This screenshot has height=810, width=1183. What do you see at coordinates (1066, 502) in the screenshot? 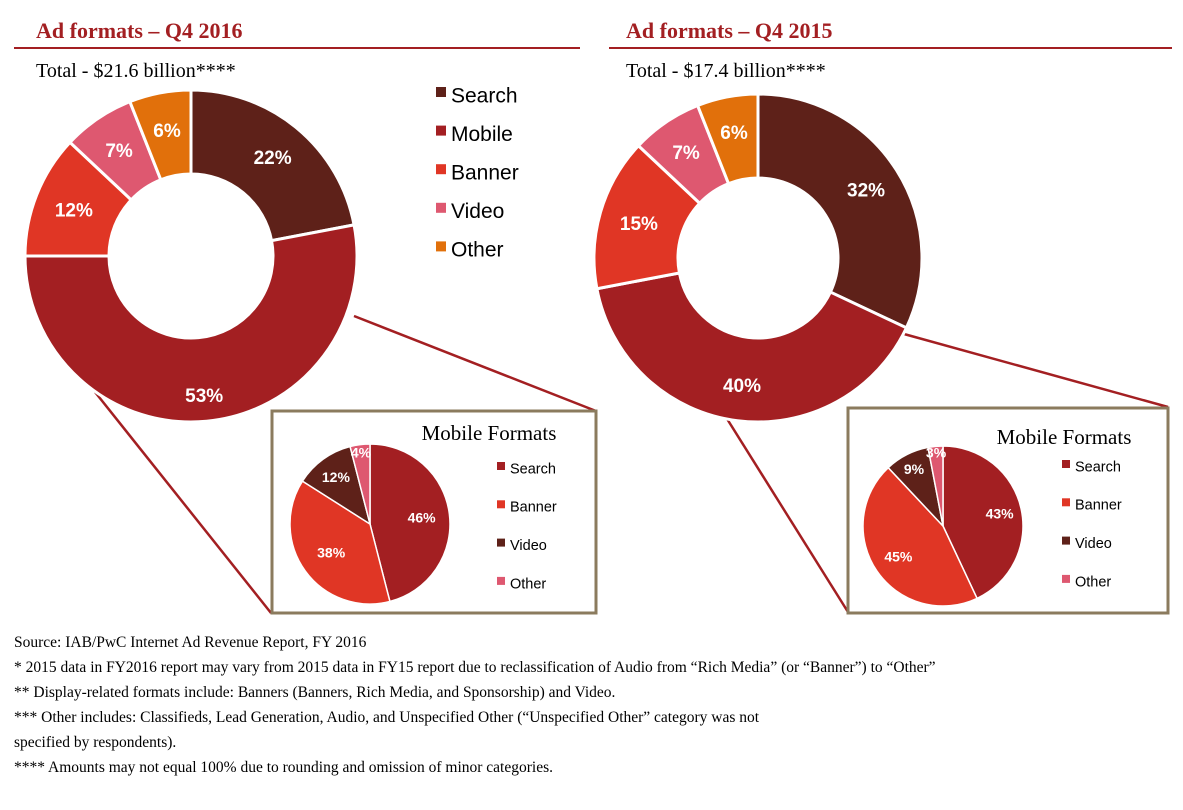
I see `mobile-2015-legend-swatch-banner` at bounding box center [1066, 502].